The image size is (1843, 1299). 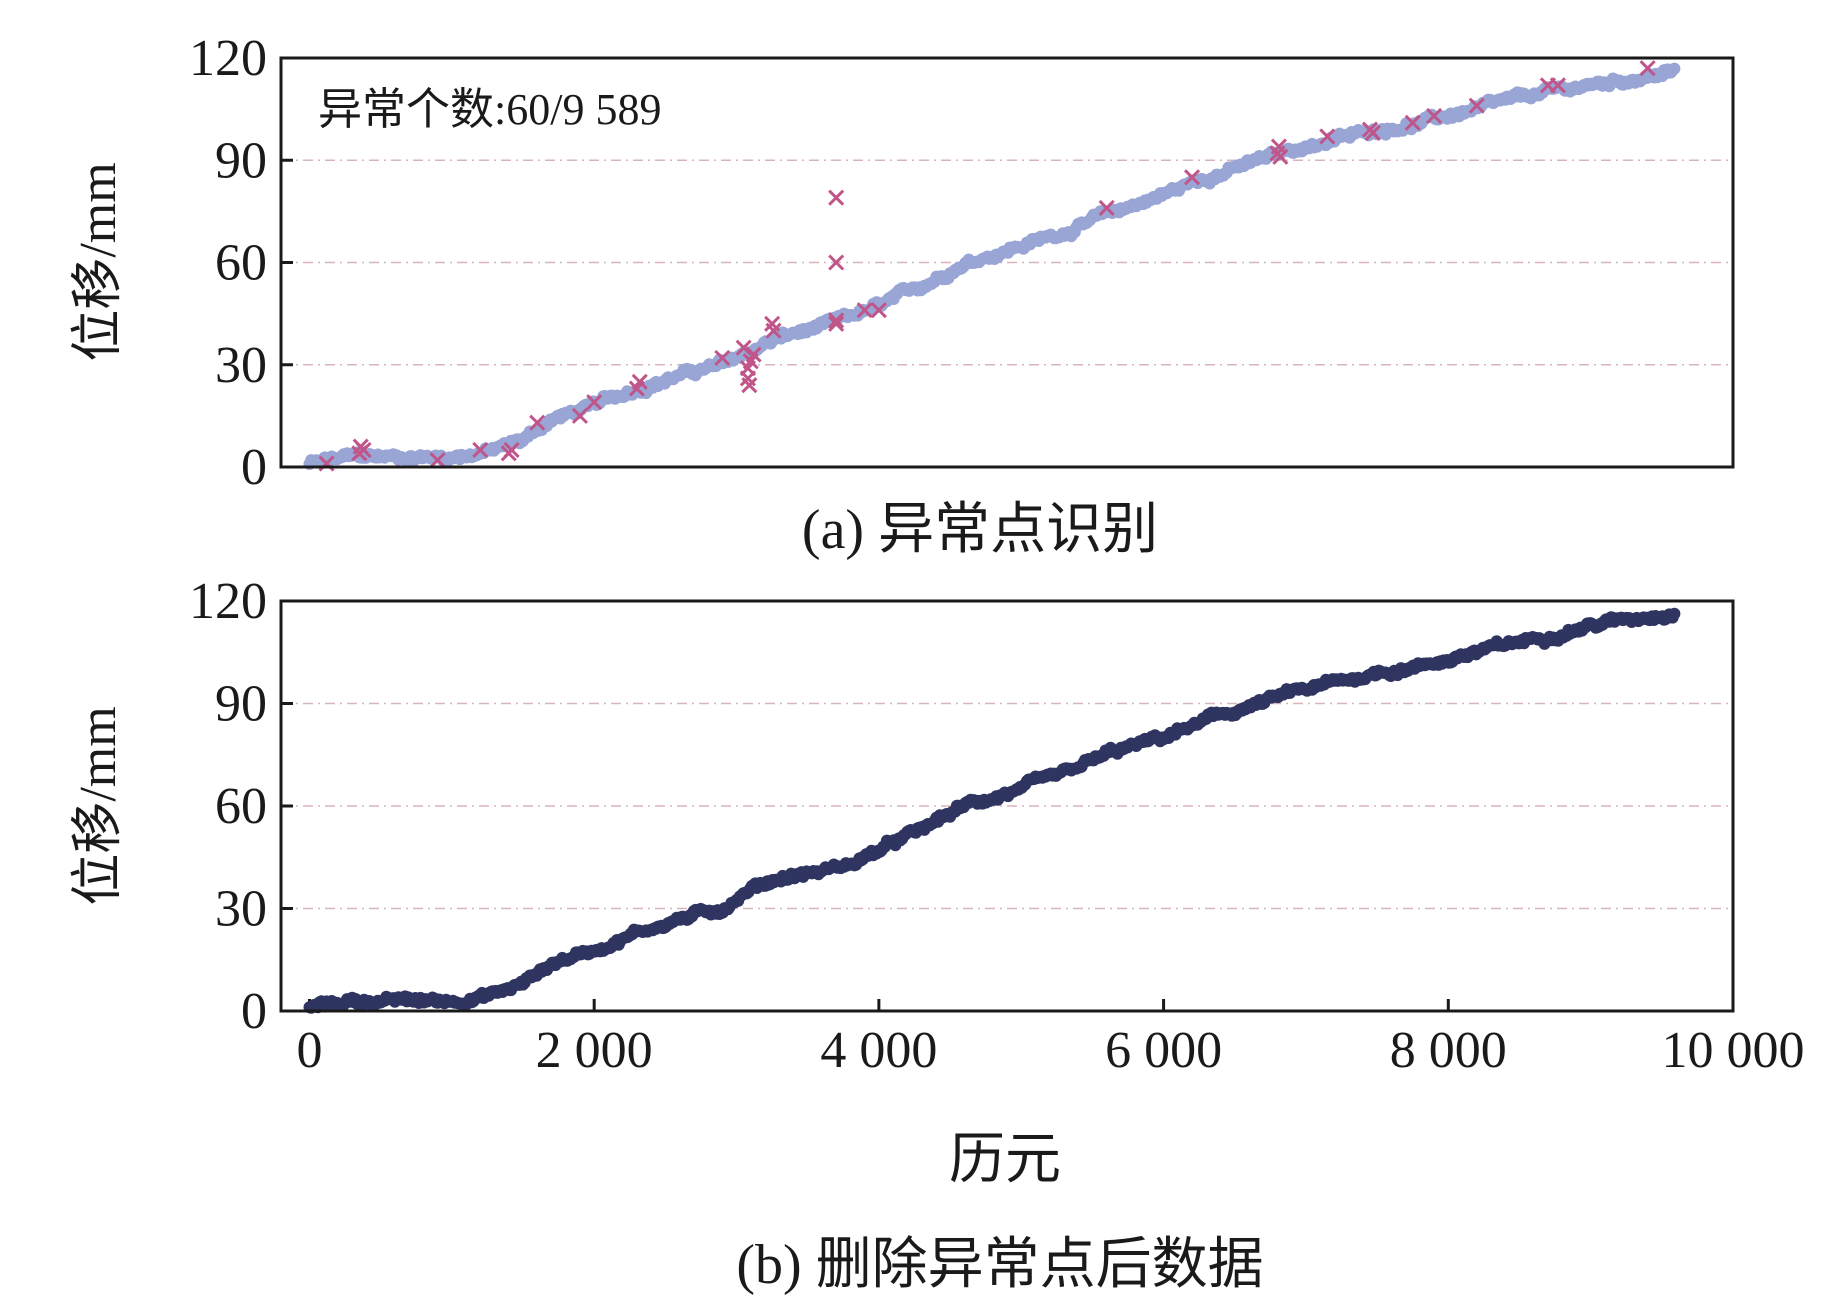 I want to click on x-tick-label: 4 000, so click(x=878, y=1050).